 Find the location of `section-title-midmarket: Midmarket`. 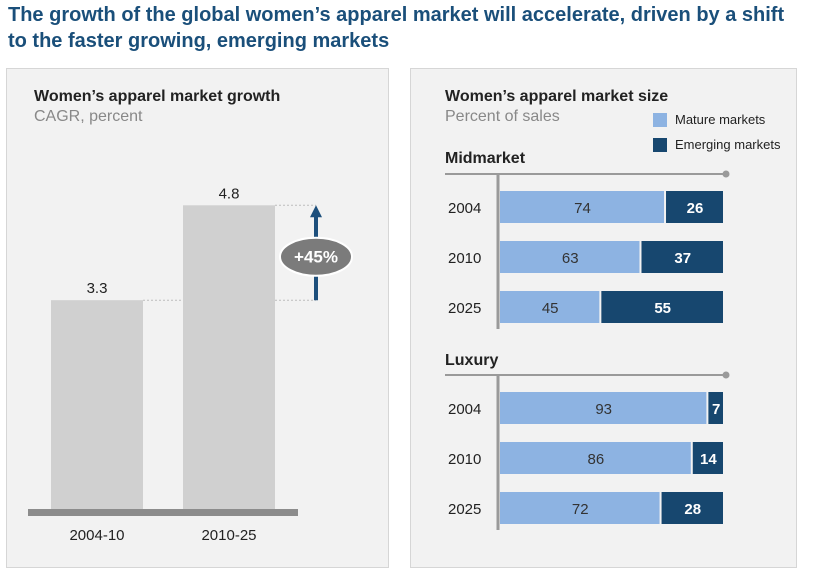

section-title-midmarket: Midmarket is located at coordinates (485, 158).